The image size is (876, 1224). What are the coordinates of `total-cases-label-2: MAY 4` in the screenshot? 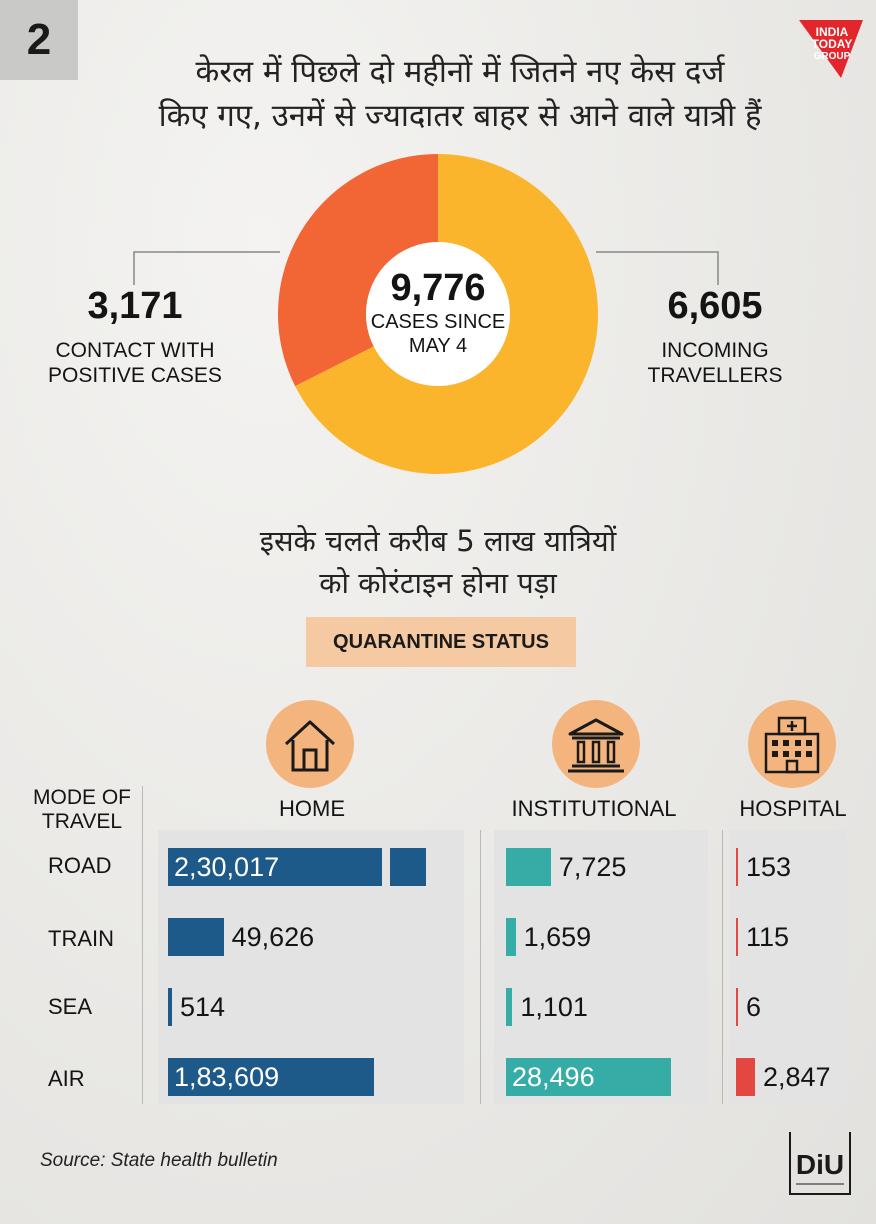 It's located at (438, 346).